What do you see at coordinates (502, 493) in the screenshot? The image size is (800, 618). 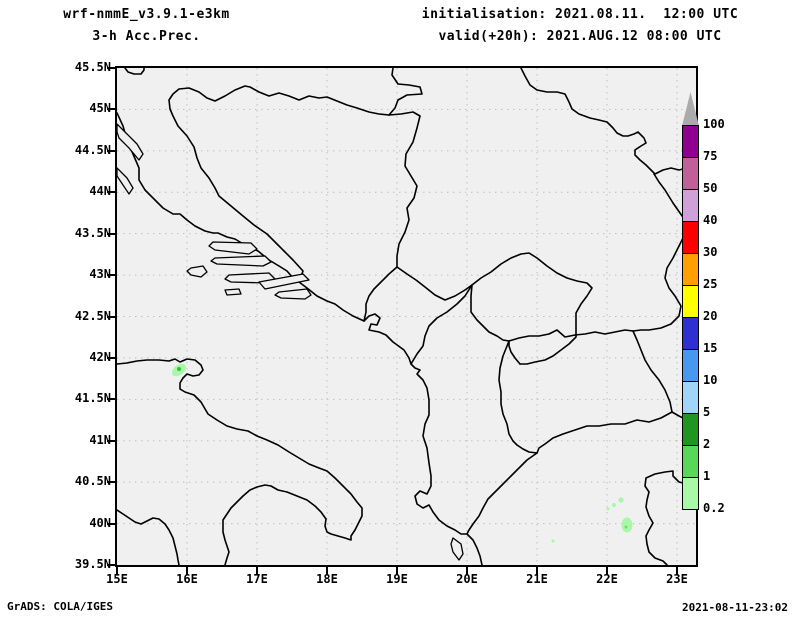 I see `border-albania-greece` at bounding box center [502, 493].